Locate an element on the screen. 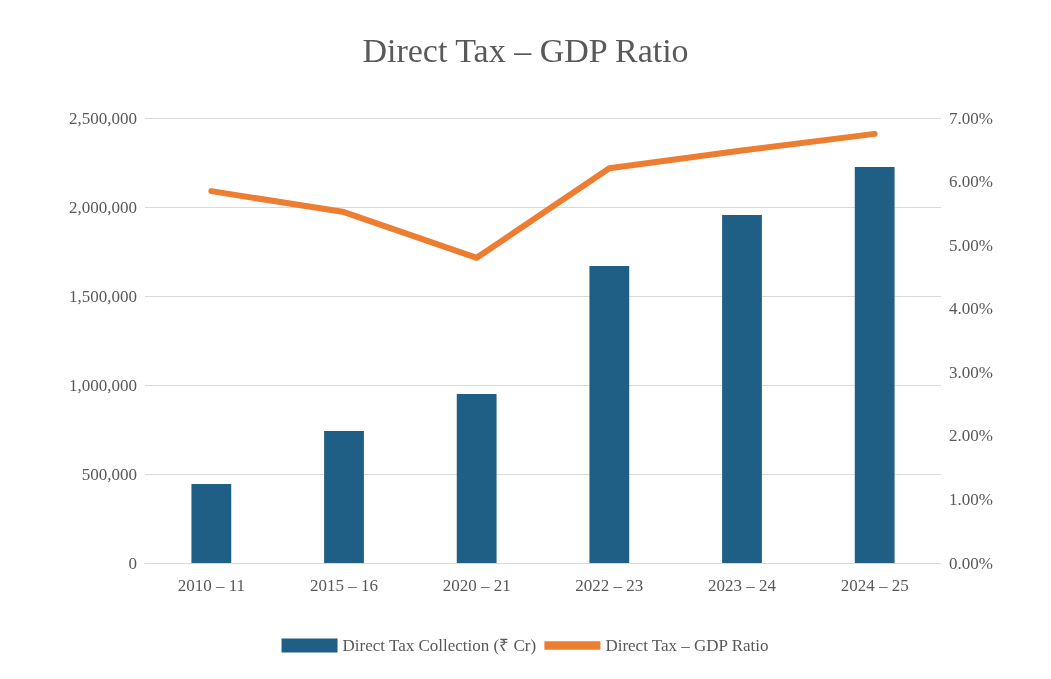 The image size is (1051, 679). x-tick-label: 2023 – 24 is located at coordinates (742, 585).